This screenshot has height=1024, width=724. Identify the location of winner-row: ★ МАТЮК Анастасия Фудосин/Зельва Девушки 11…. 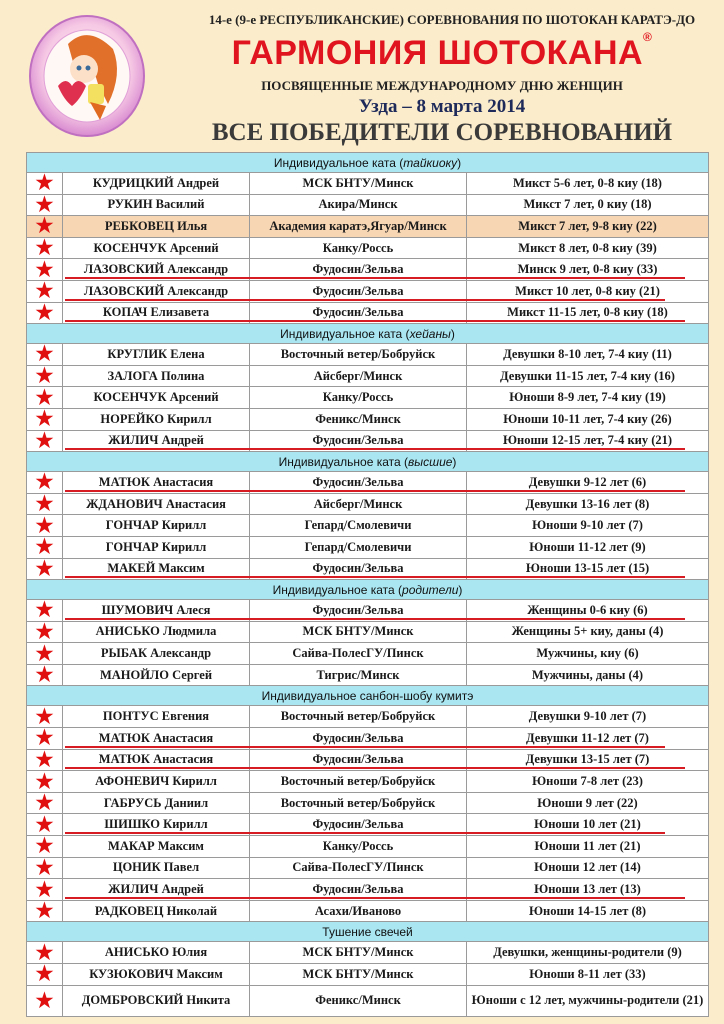
(368, 738).